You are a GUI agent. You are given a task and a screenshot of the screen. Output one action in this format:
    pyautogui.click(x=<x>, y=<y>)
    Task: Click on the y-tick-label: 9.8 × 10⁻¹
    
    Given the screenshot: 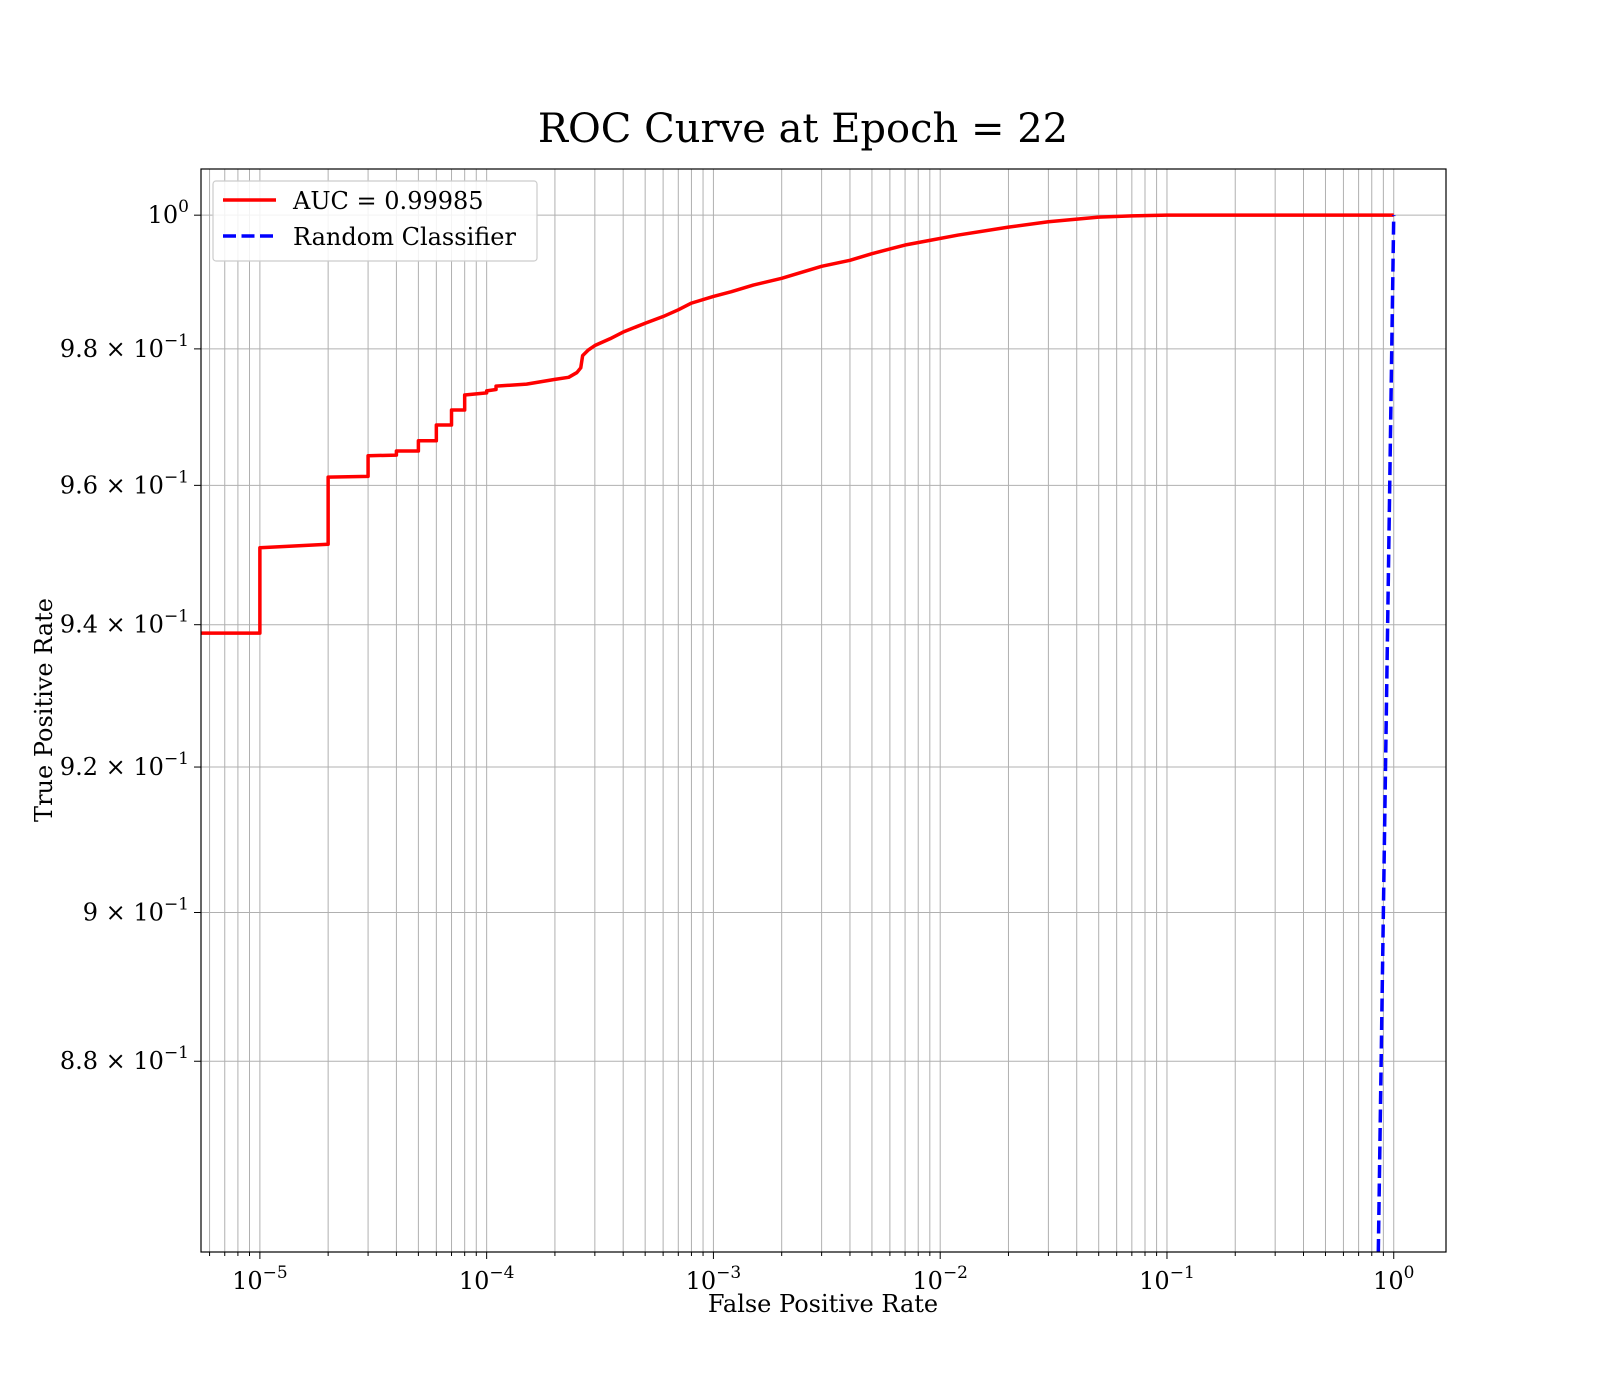 What is the action you would take?
    pyautogui.click(x=124, y=347)
    